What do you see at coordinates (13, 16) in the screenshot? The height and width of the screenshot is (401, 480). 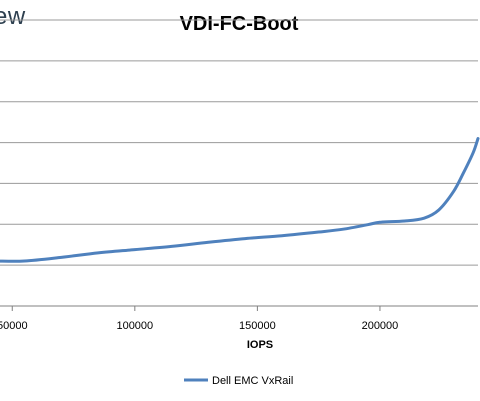 I see `logo-text-fragment: ew` at bounding box center [13, 16].